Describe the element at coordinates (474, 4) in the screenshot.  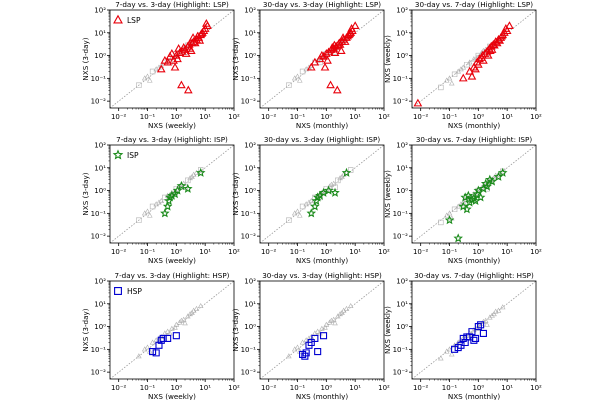
I see `panel-title: 30-day vs. 7-day (Highlight: LSP)` at that location.